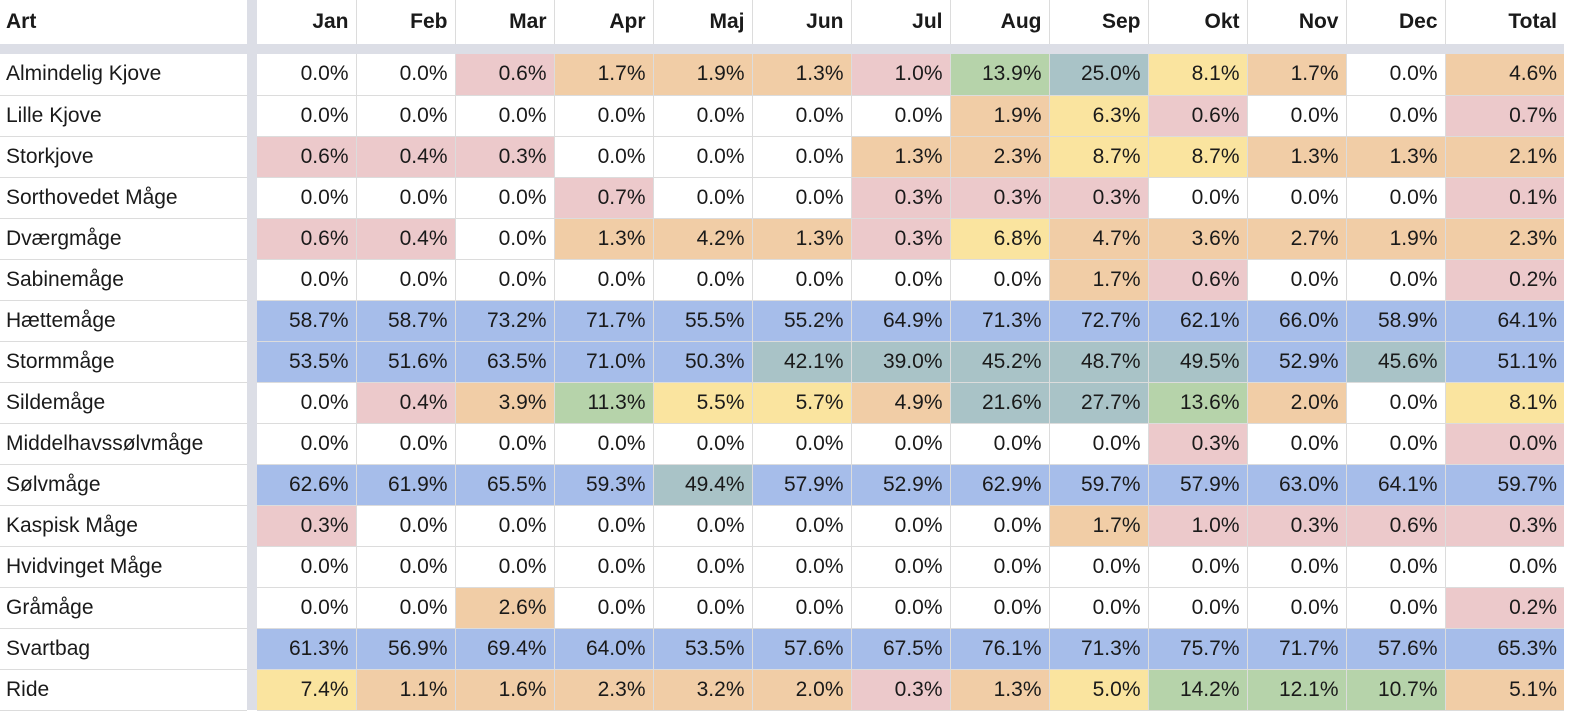 This screenshot has height=728, width=1574. What do you see at coordinates (1396, 362) in the screenshot?
I see `value-cell: 45.6%` at bounding box center [1396, 362].